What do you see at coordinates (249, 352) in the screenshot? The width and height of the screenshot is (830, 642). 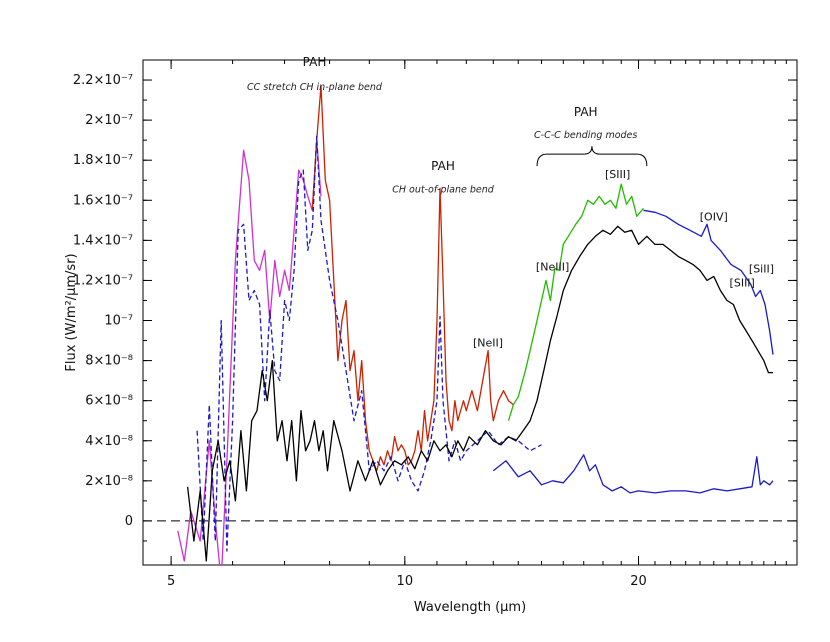 I see `series-line-magenta` at bounding box center [249, 352].